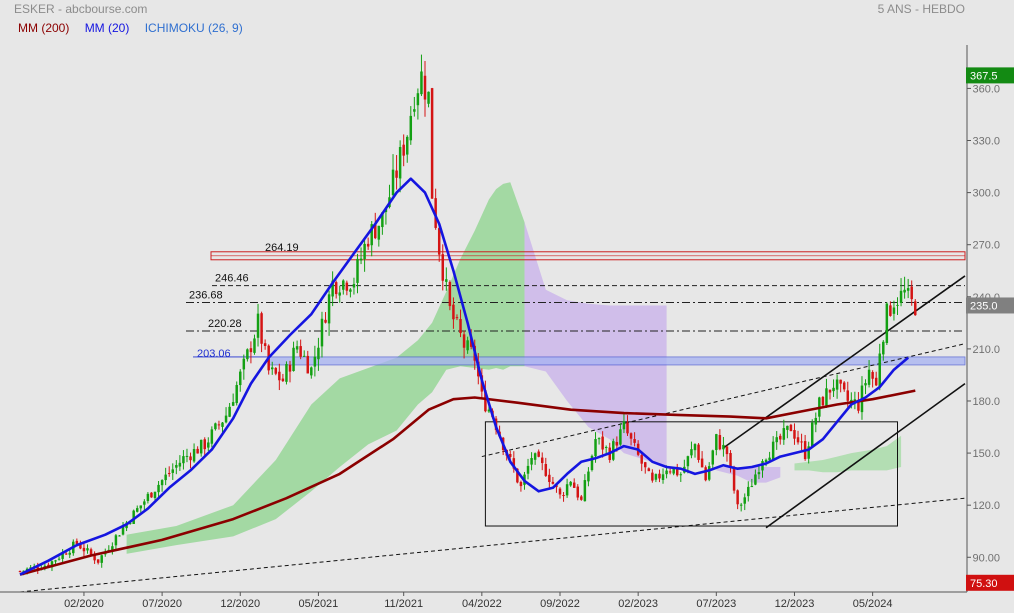 The image size is (1014, 613). I want to click on y-tick-label: 210.0, so click(986, 350).